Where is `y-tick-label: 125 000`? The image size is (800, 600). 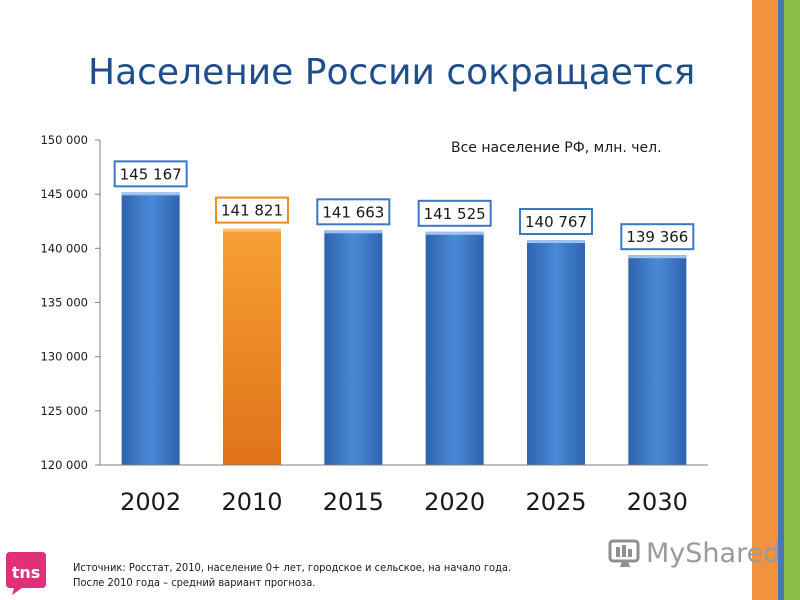
y-tick-label: 125 000 is located at coordinates (64, 411).